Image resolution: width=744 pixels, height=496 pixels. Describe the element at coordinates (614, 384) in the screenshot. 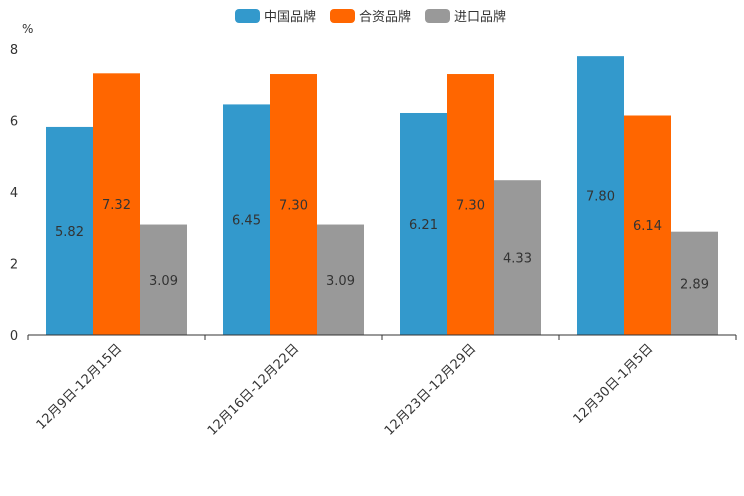

I see `x-category-label: 12月30日-1月5日` at that location.